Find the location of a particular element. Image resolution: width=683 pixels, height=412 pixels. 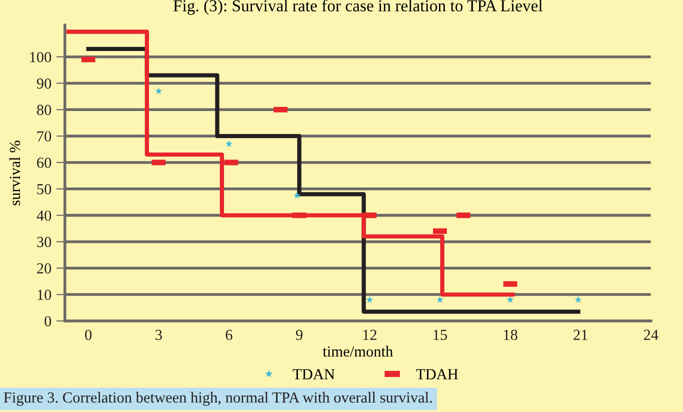

y-tick-label: 80 is located at coordinates (44, 110).